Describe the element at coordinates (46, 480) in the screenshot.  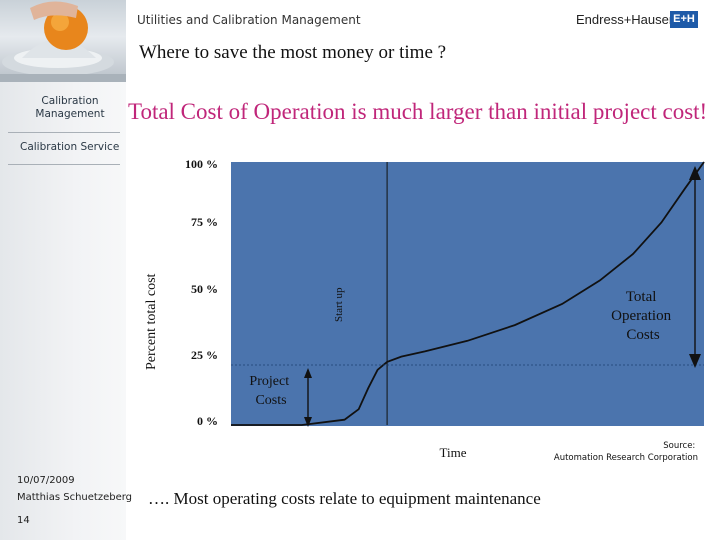
I see `slide-date: 10/07/2009` at that location.